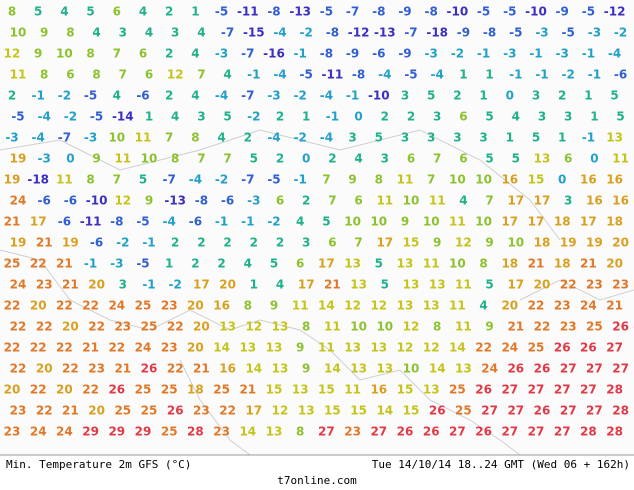 This screenshot has width=634, height=490. What do you see at coordinates (38, 222) in the screenshot?
I see `temperature-value: 17` at bounding box center [38, 222].